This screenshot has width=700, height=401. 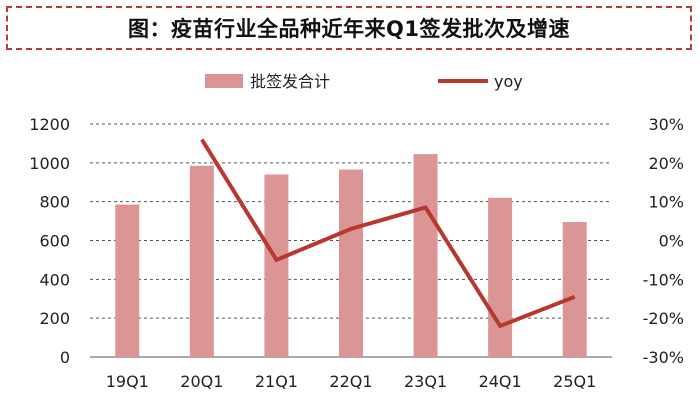 I want to click on legend-line-label: yoy, so click(x=508, y=81).